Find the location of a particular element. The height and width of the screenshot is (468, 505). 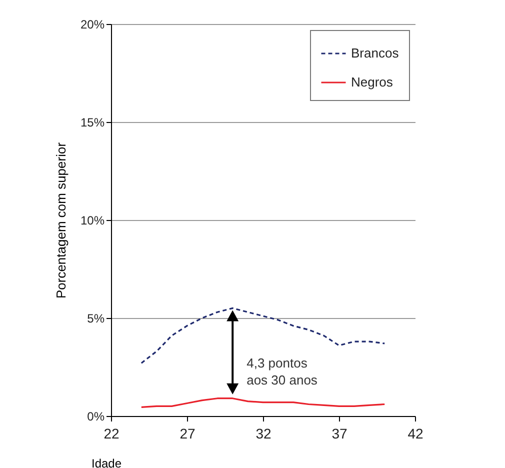

y-tick-label: 10% is located at coordinates (92, 221).